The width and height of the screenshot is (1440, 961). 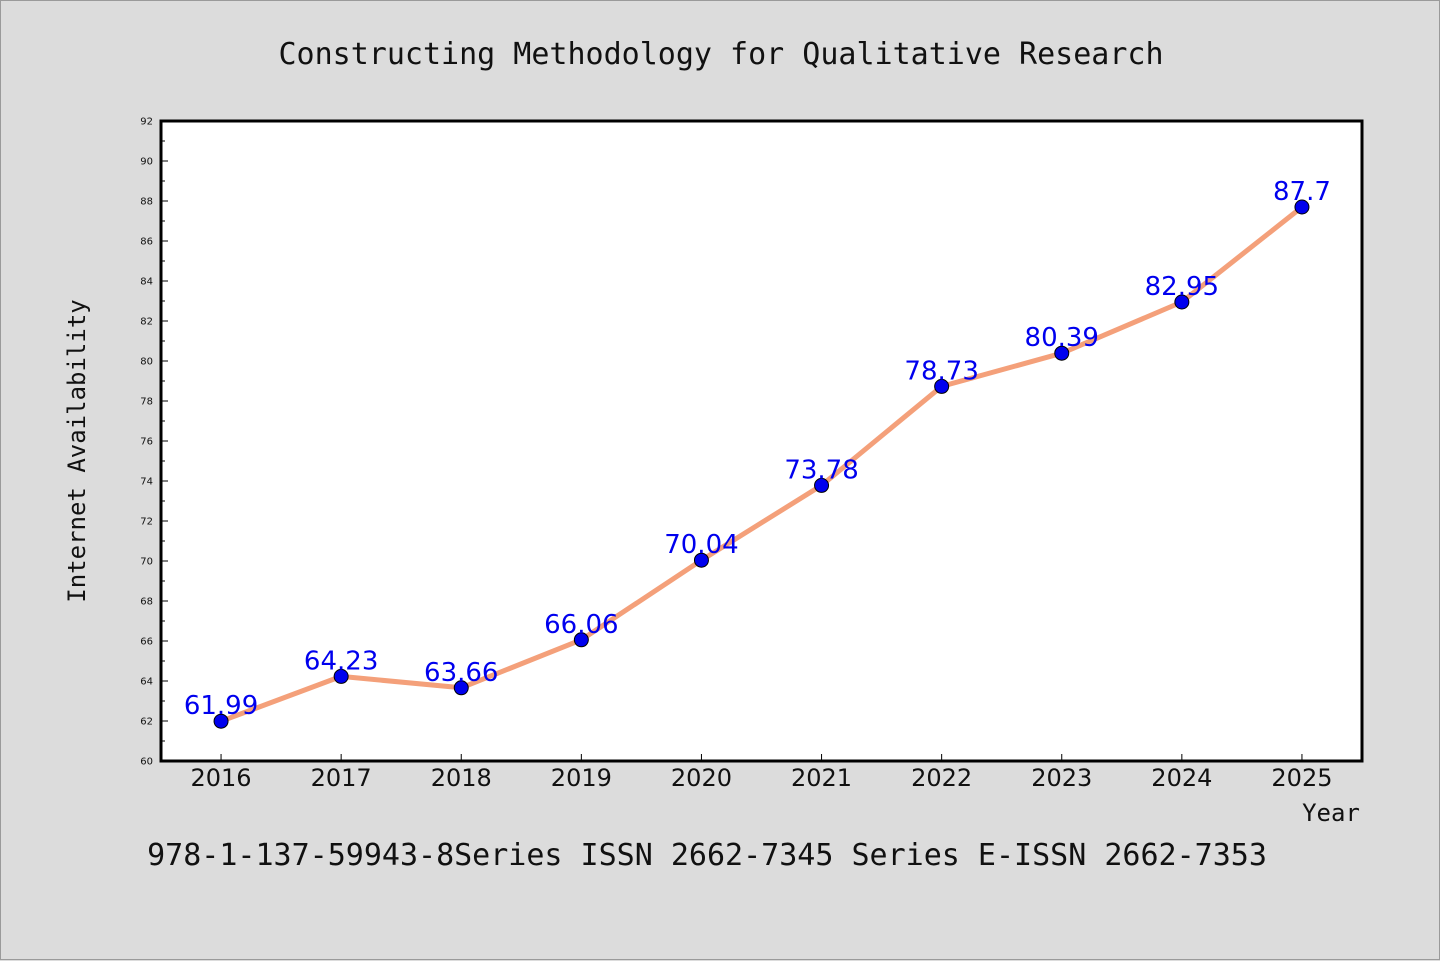 What do you see at coordinates (1331, 813) in the screenshot?
I see `x-axis-label: Year` at bounding box center [1331, 813].